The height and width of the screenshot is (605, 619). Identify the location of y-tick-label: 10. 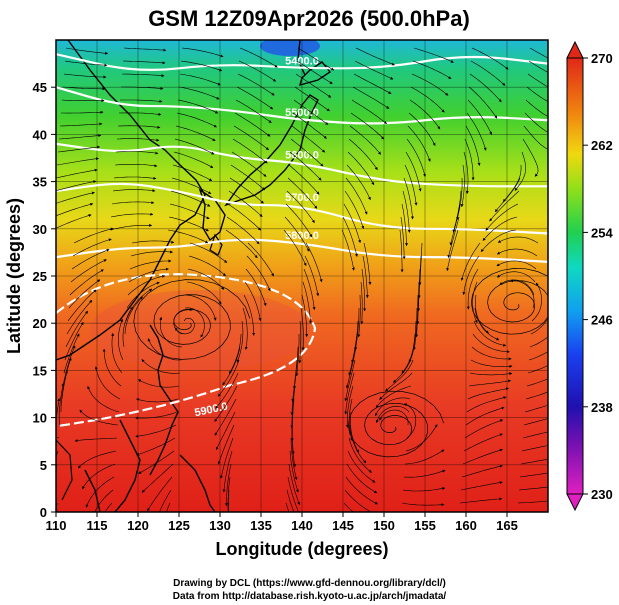
(40, 418).